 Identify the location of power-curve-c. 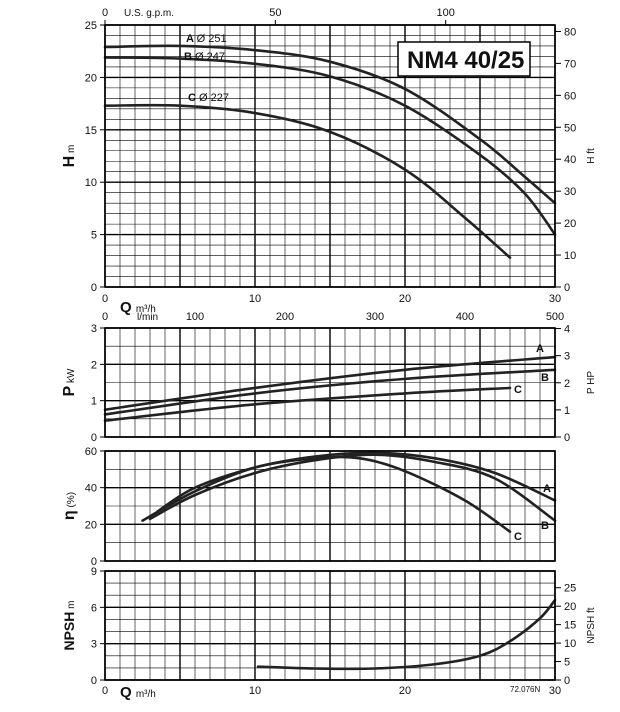
(307, 404).